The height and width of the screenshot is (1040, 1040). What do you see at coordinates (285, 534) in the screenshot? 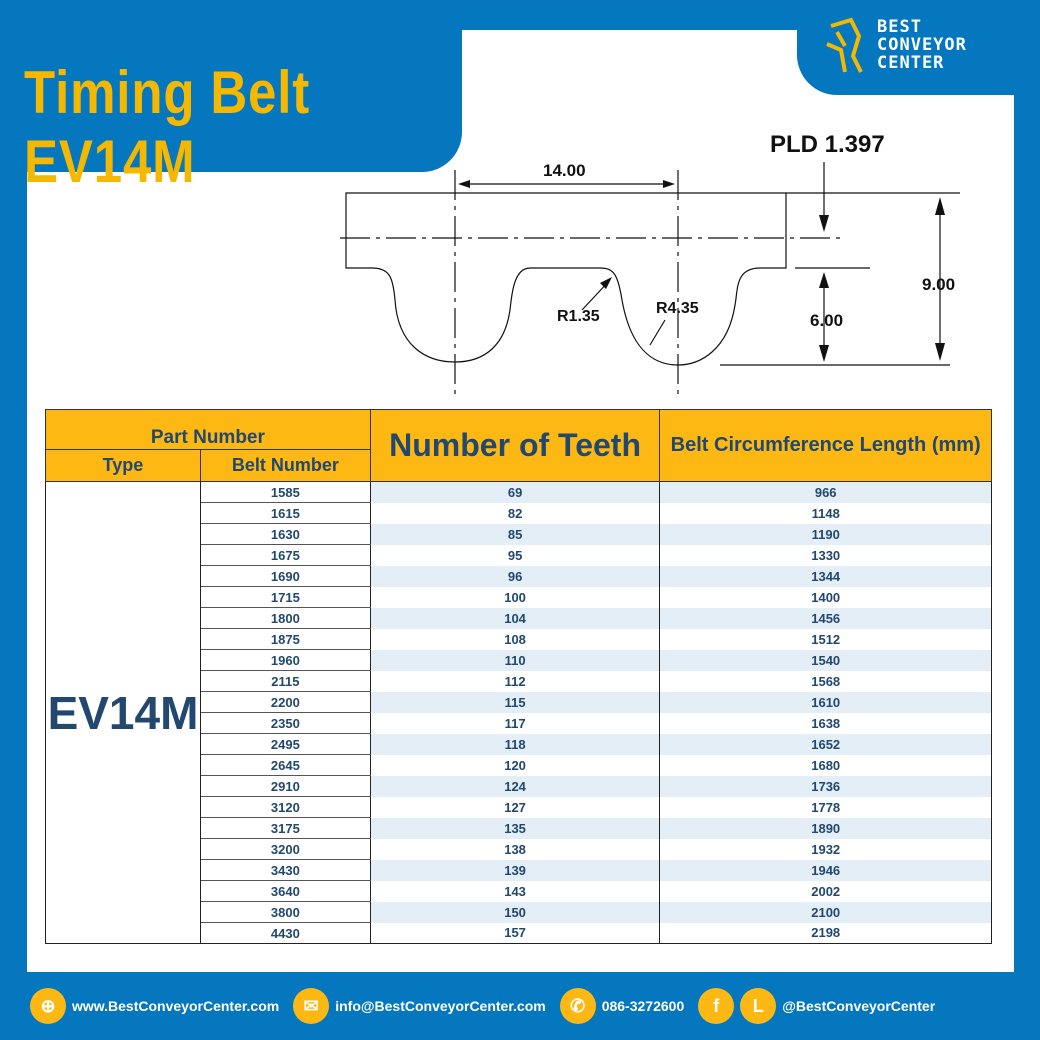
I see `belt-number-cell: 1630` at bounding box center [285, 534].